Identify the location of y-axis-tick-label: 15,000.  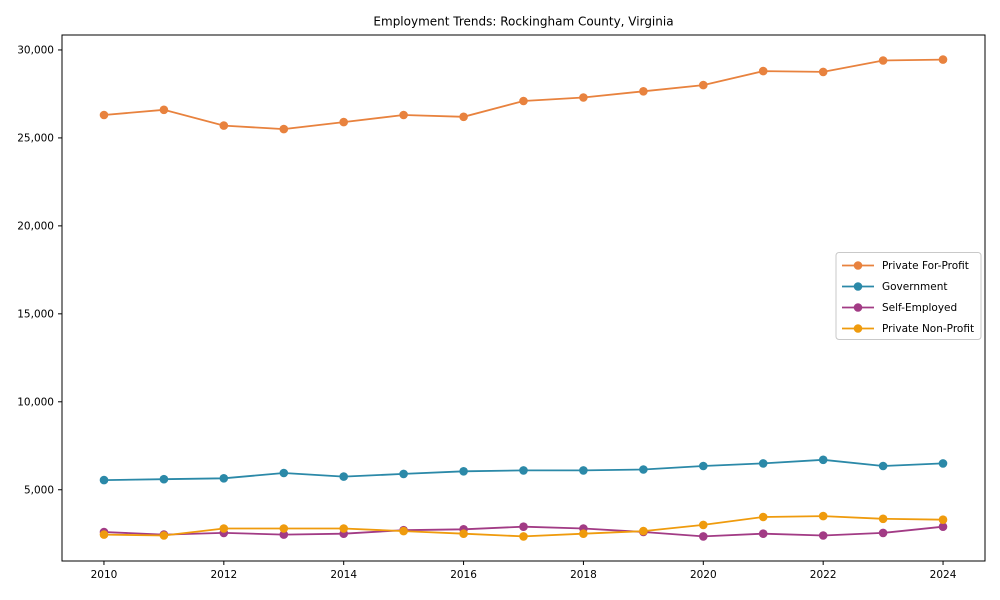
(35, 314).